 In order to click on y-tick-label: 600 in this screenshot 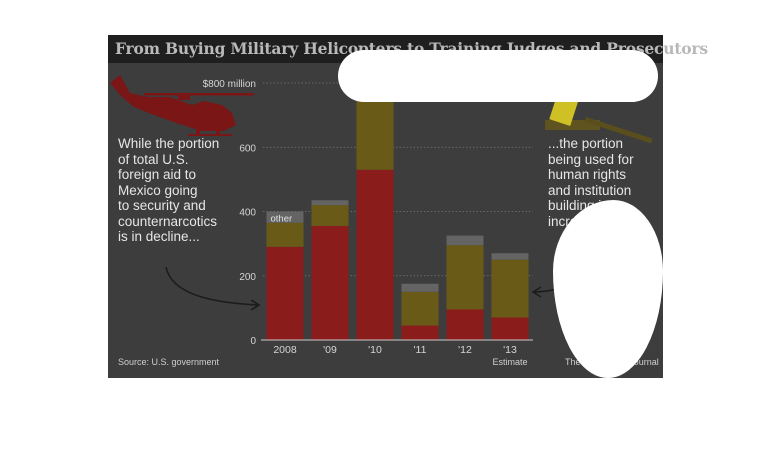, I will do `click(247, 148)`.